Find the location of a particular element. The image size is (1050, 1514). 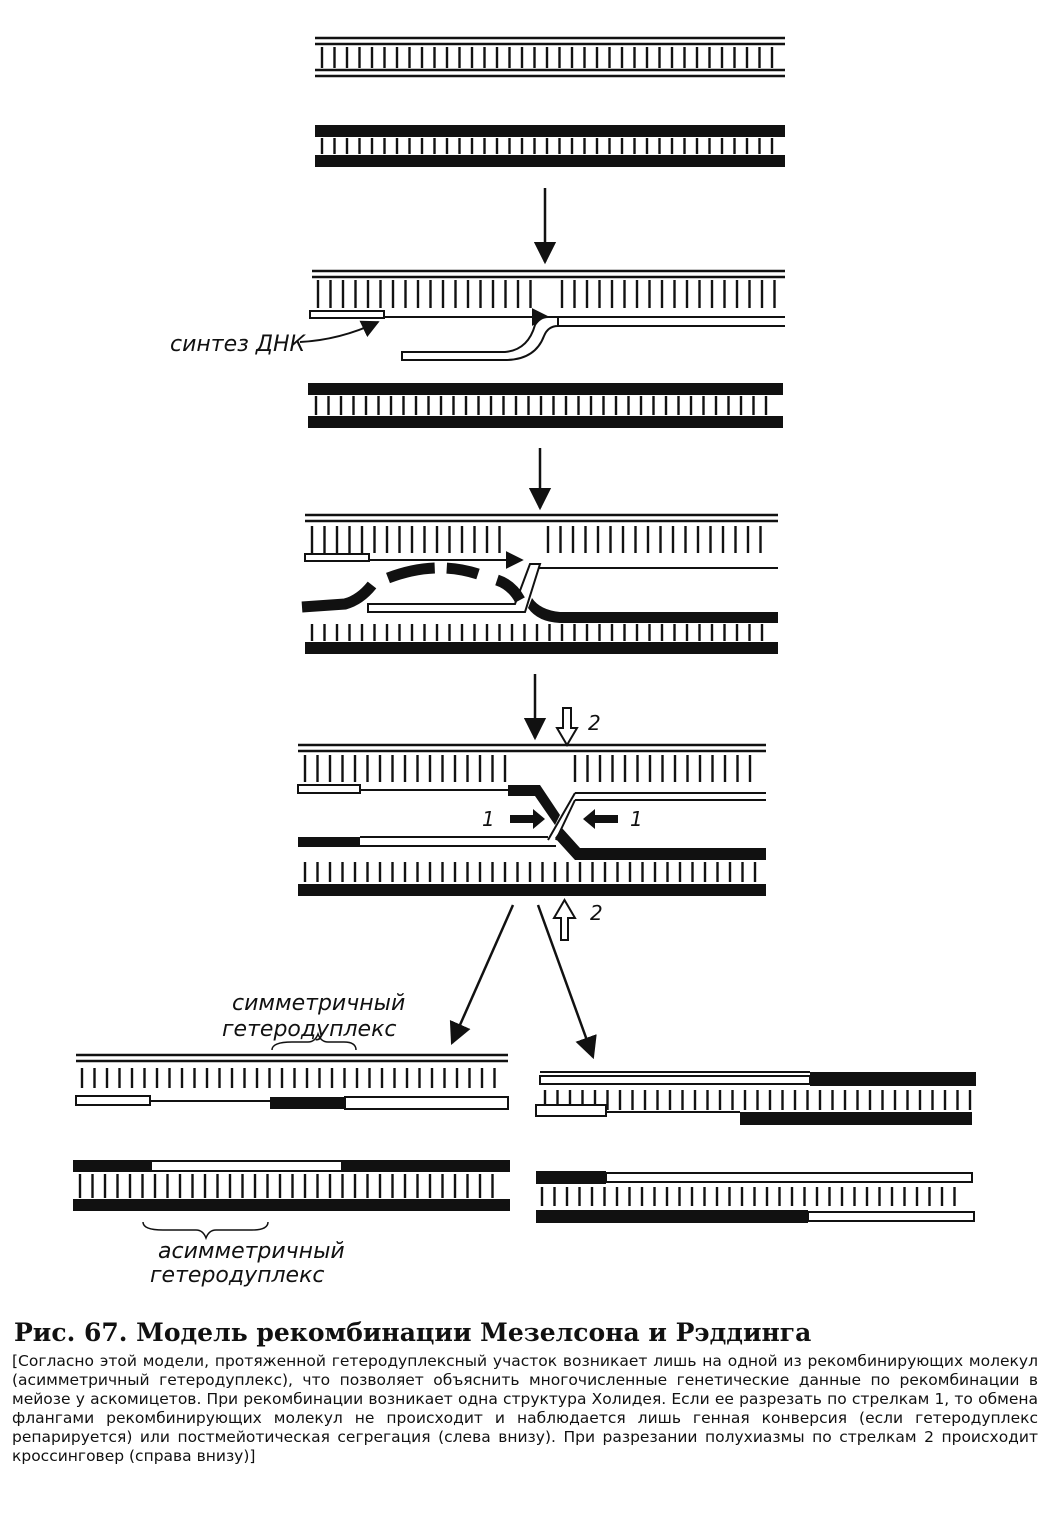

stage-4-holliday: 1 1 is located at coordinates (531, 819).